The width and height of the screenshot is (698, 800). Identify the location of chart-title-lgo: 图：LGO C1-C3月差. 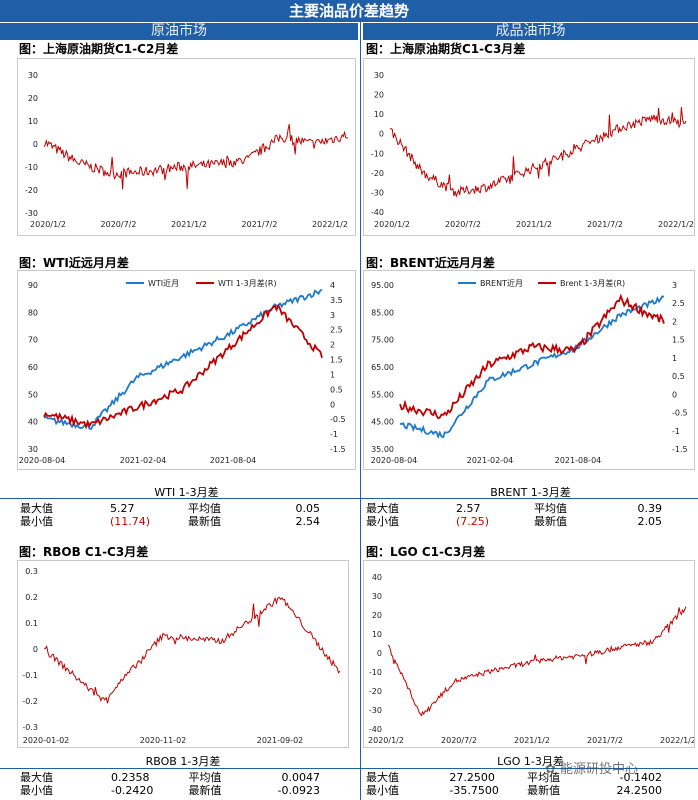
(426, 552).